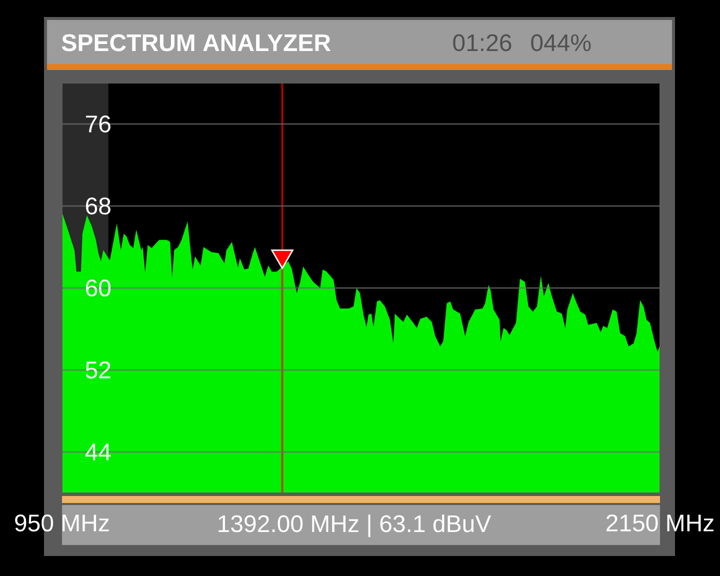 The image size is (720, 576). I want to click on y-tick-label: 52, so click(98, 369).